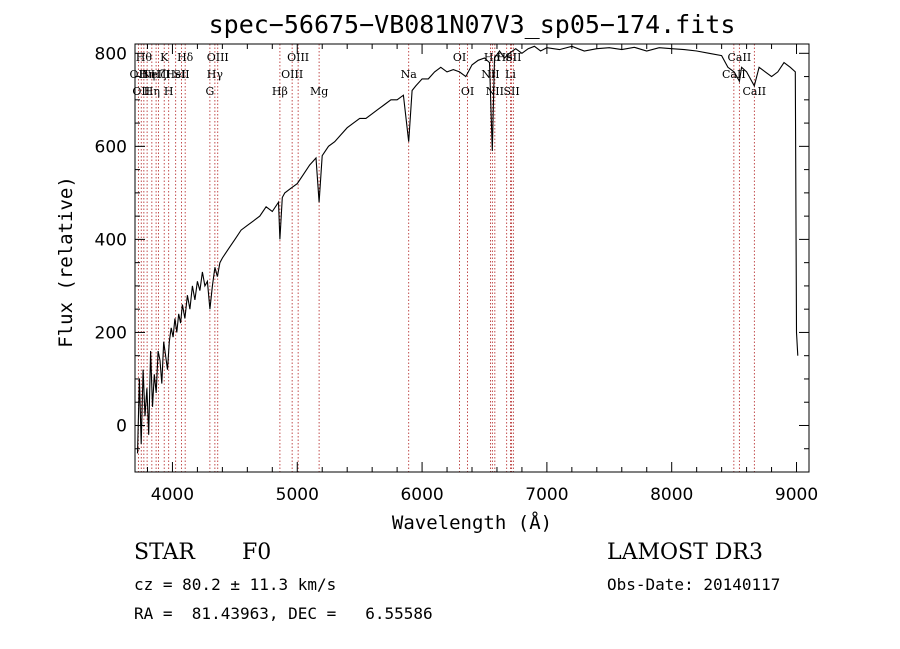  What do you see at coordinates (141, 91) in the screenshot?
I see `line-label-1: OII` at bounding box center [141, 91].